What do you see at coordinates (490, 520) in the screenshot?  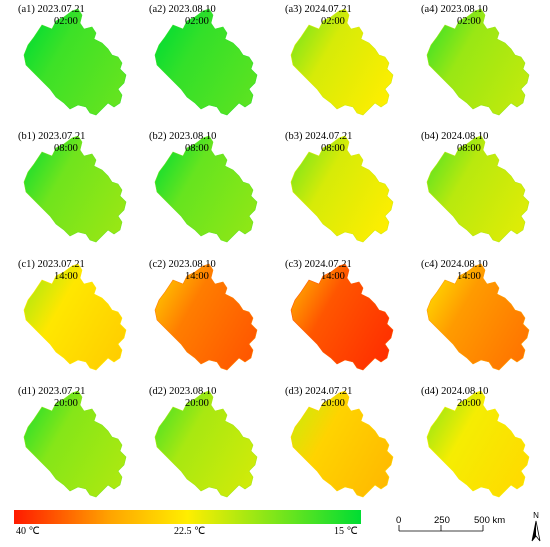 I see `scale-label-500: 500 km` at bounding box center [490, 520].